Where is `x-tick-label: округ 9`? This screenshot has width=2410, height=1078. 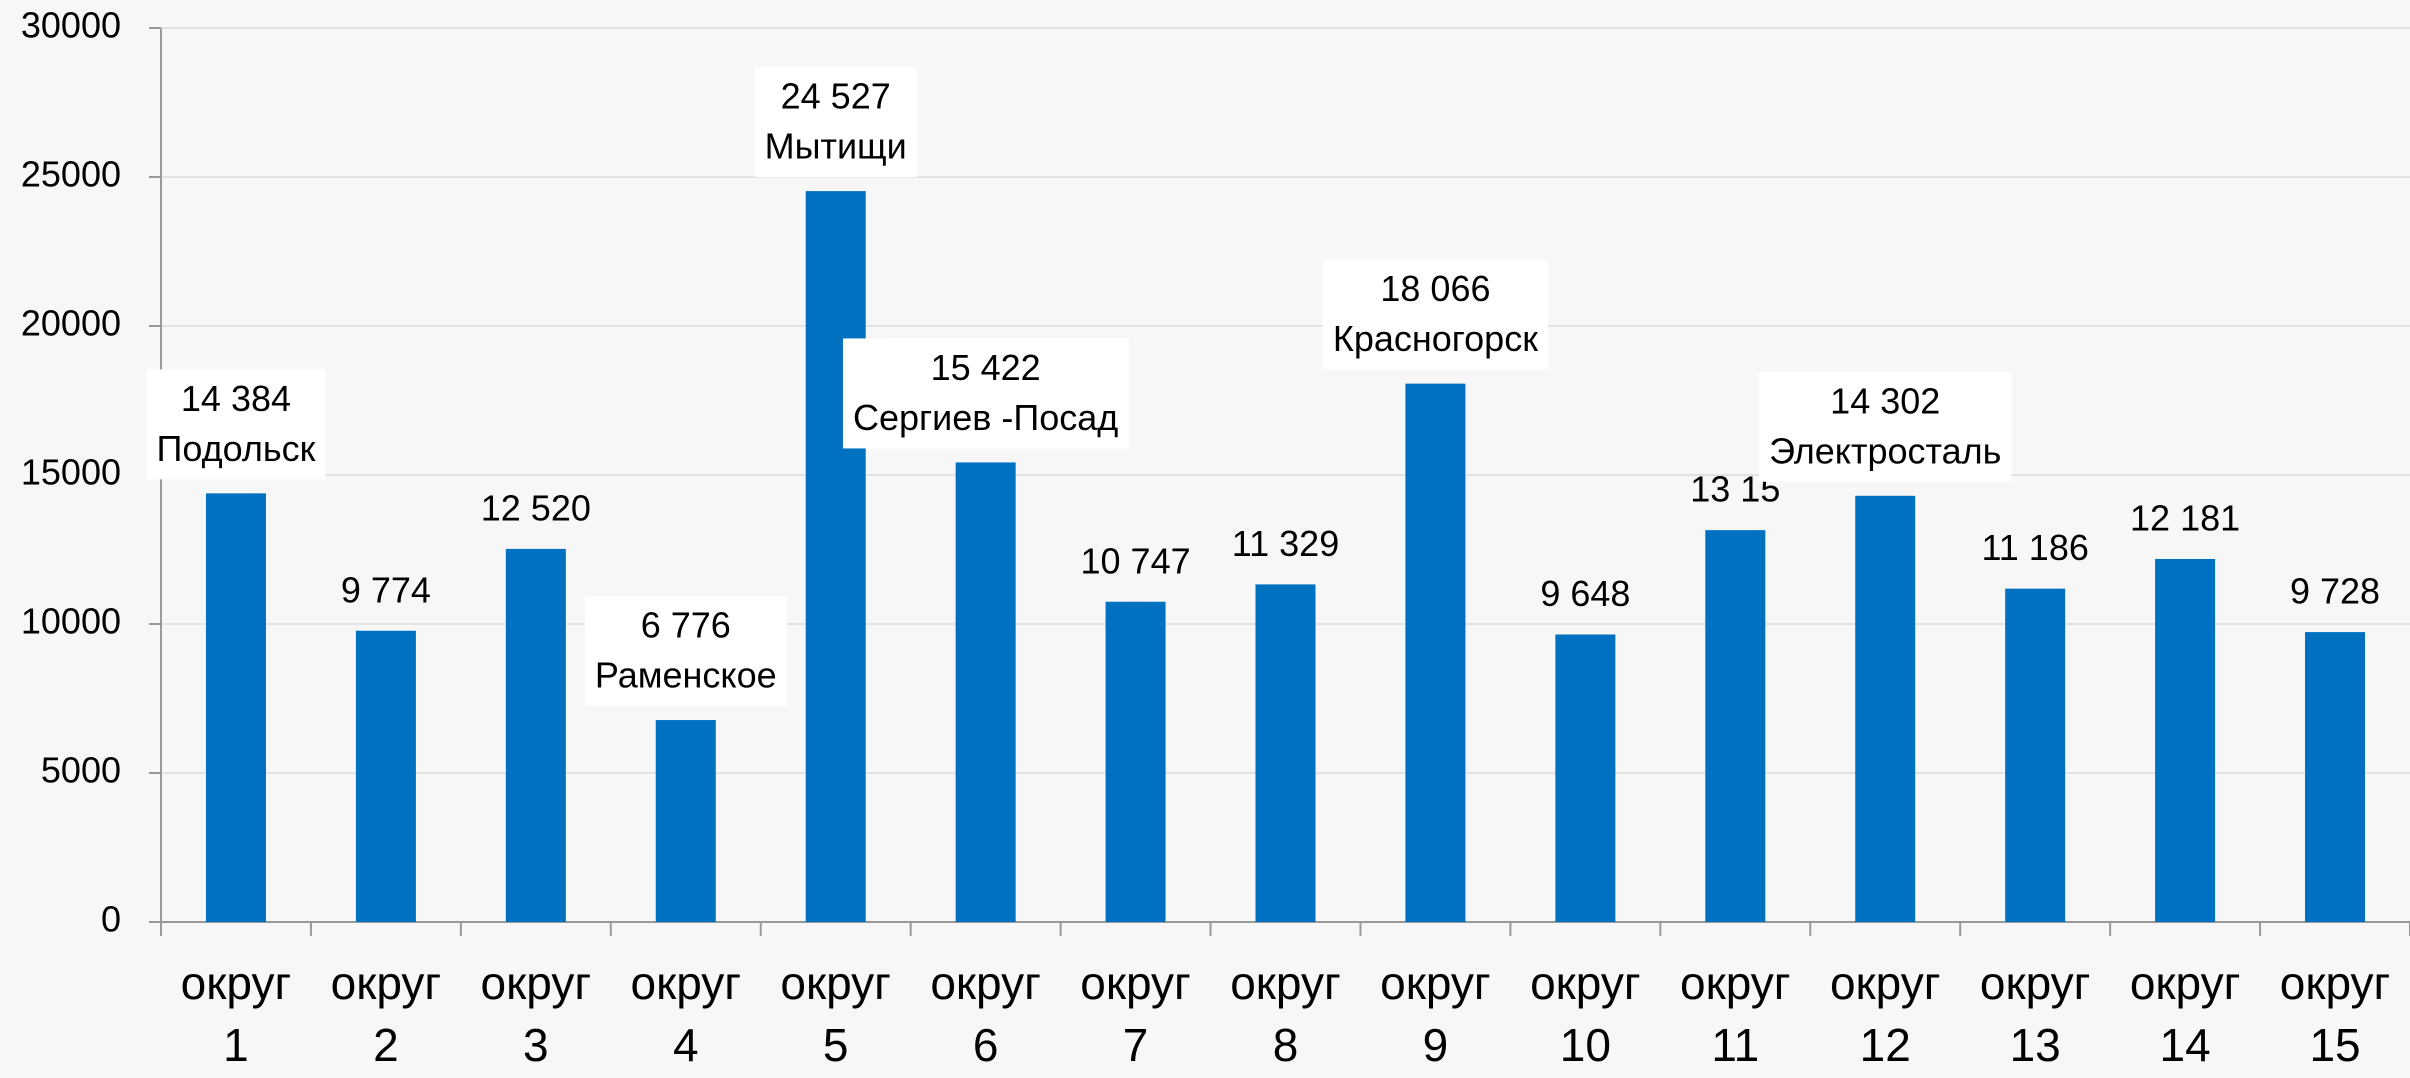 x-tick-label: округ 9 is located at coordinates (1435, 1014).